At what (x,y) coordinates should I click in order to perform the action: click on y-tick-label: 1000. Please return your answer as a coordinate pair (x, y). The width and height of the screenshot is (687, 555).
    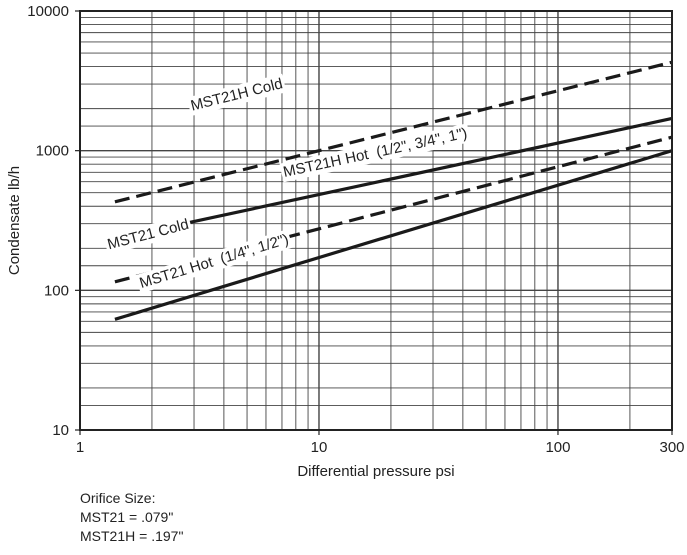
    Looking at the image, I should click on (52, 151).